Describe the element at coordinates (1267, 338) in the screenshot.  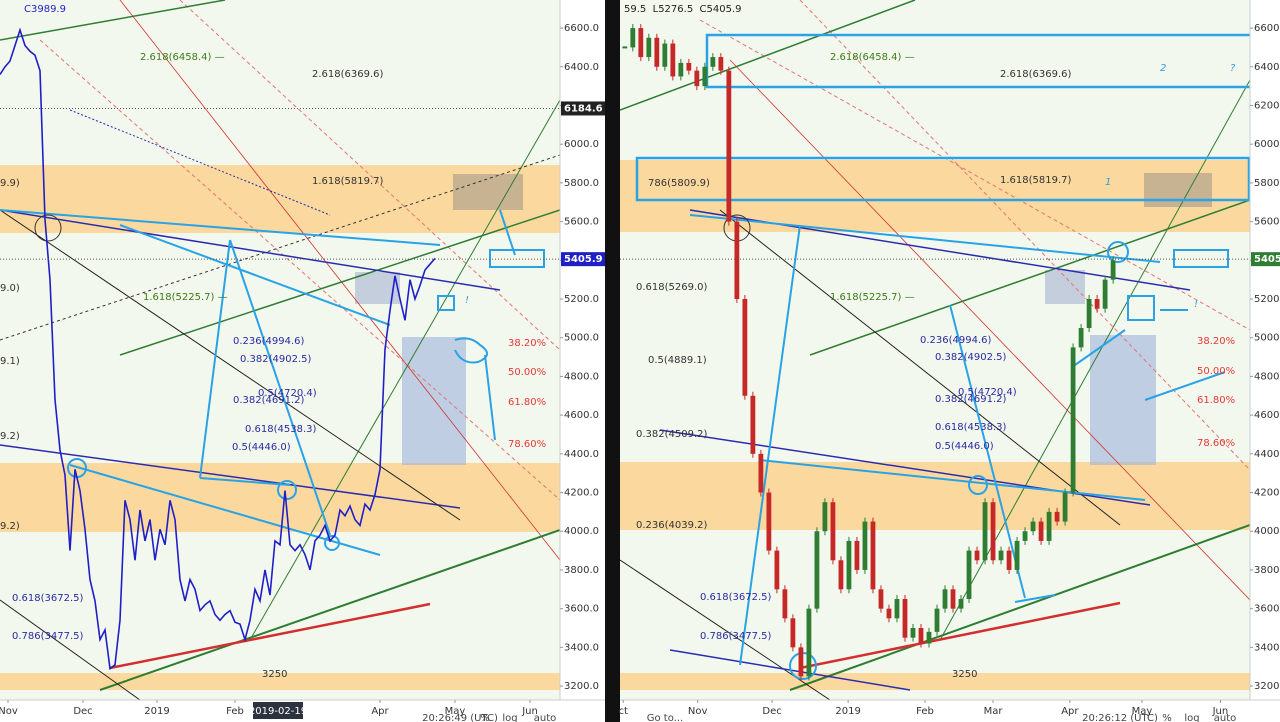
I see `y-tick-label: 5000.0` at that location.